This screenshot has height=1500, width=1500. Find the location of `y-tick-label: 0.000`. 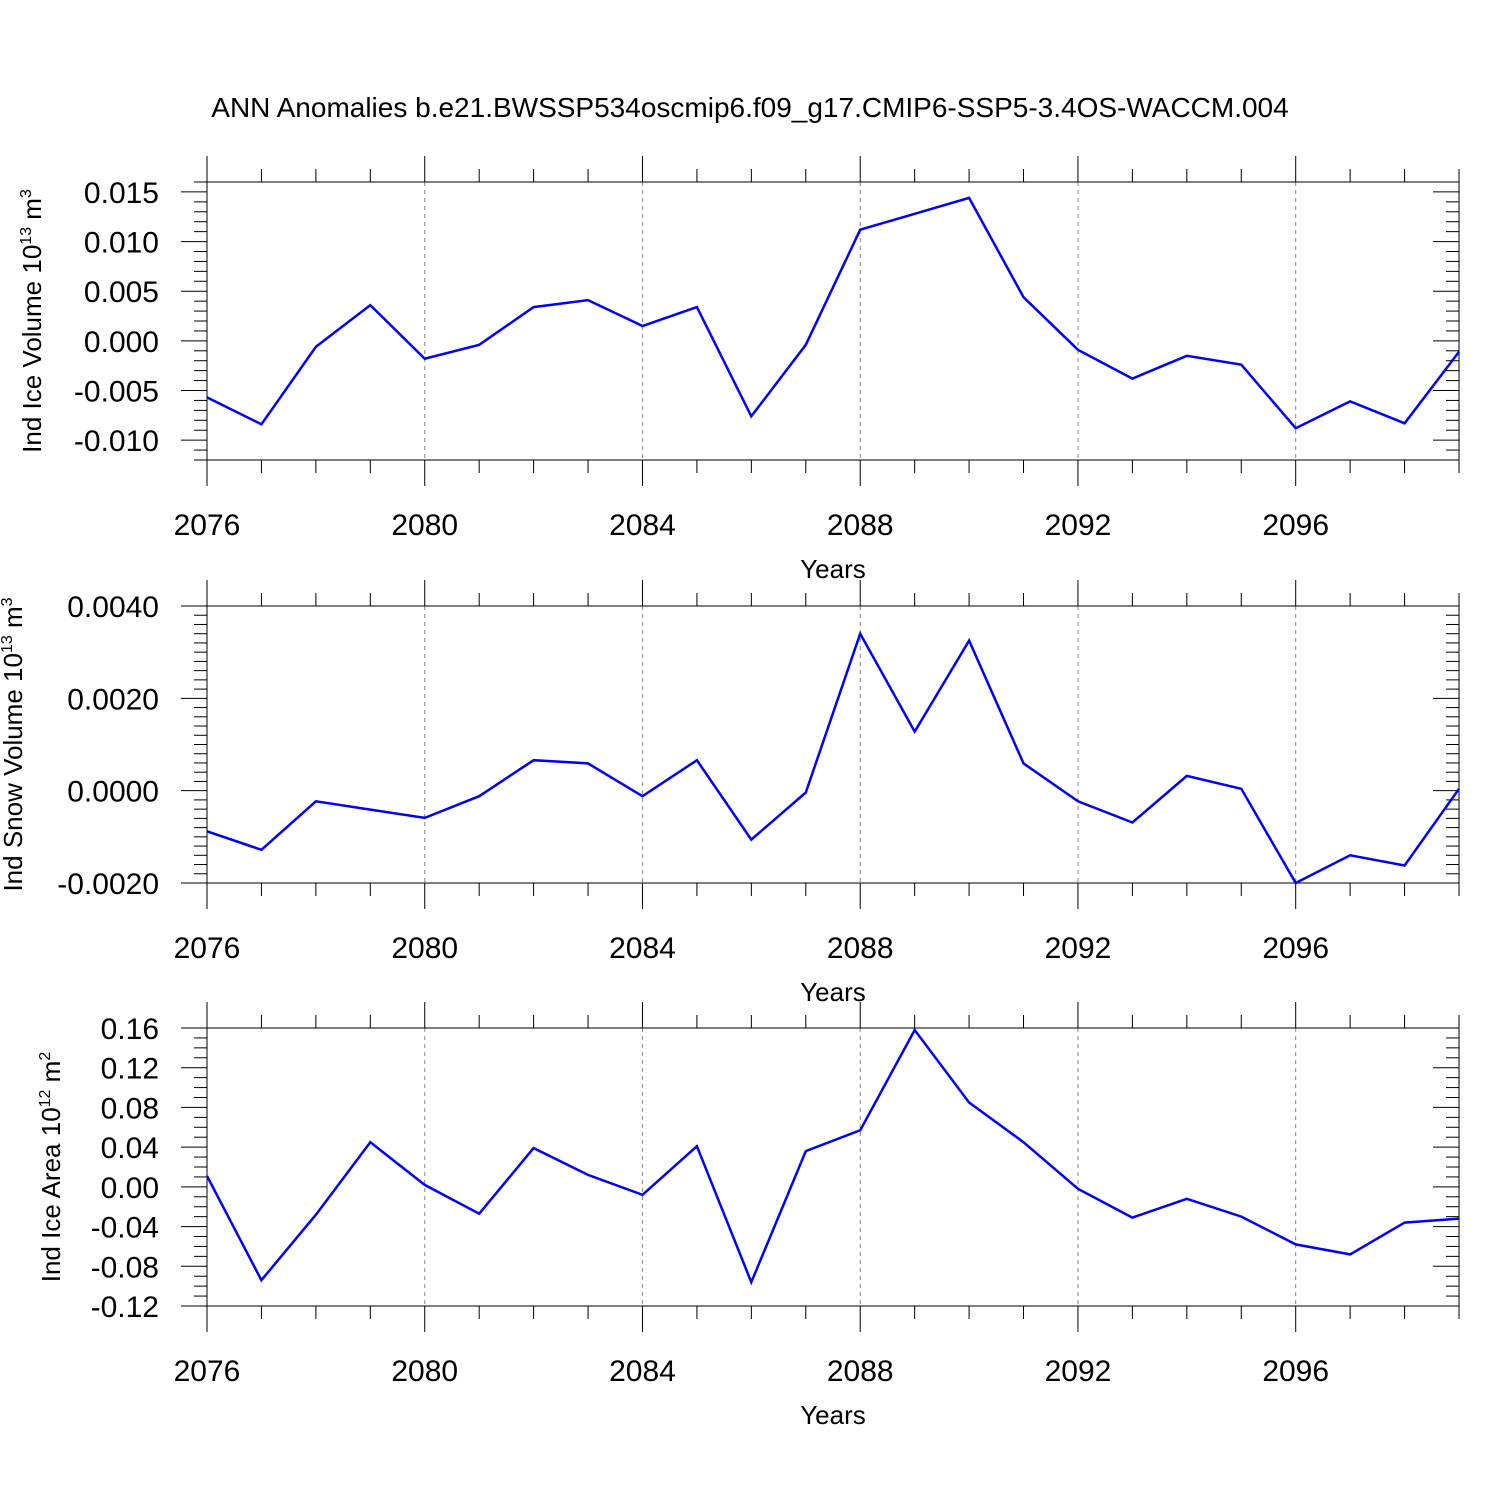

y-tick-label: 0.000 is located at coordinates (121, 342).